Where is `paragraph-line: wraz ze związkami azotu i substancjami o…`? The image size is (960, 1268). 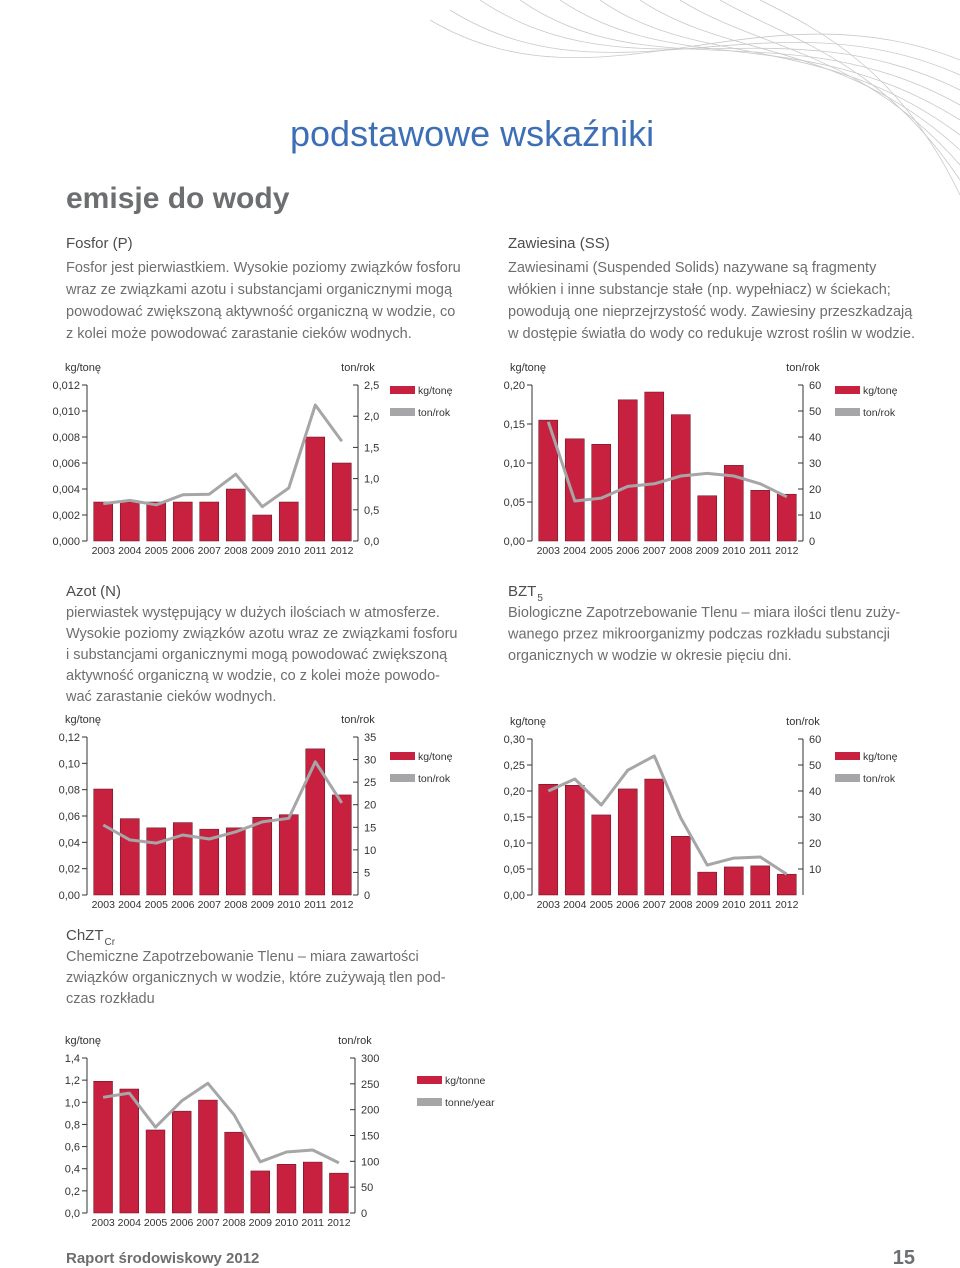
paragraph-line: wraz ze związkami azotu i substancjami o… is located at coordinates (259, 290).